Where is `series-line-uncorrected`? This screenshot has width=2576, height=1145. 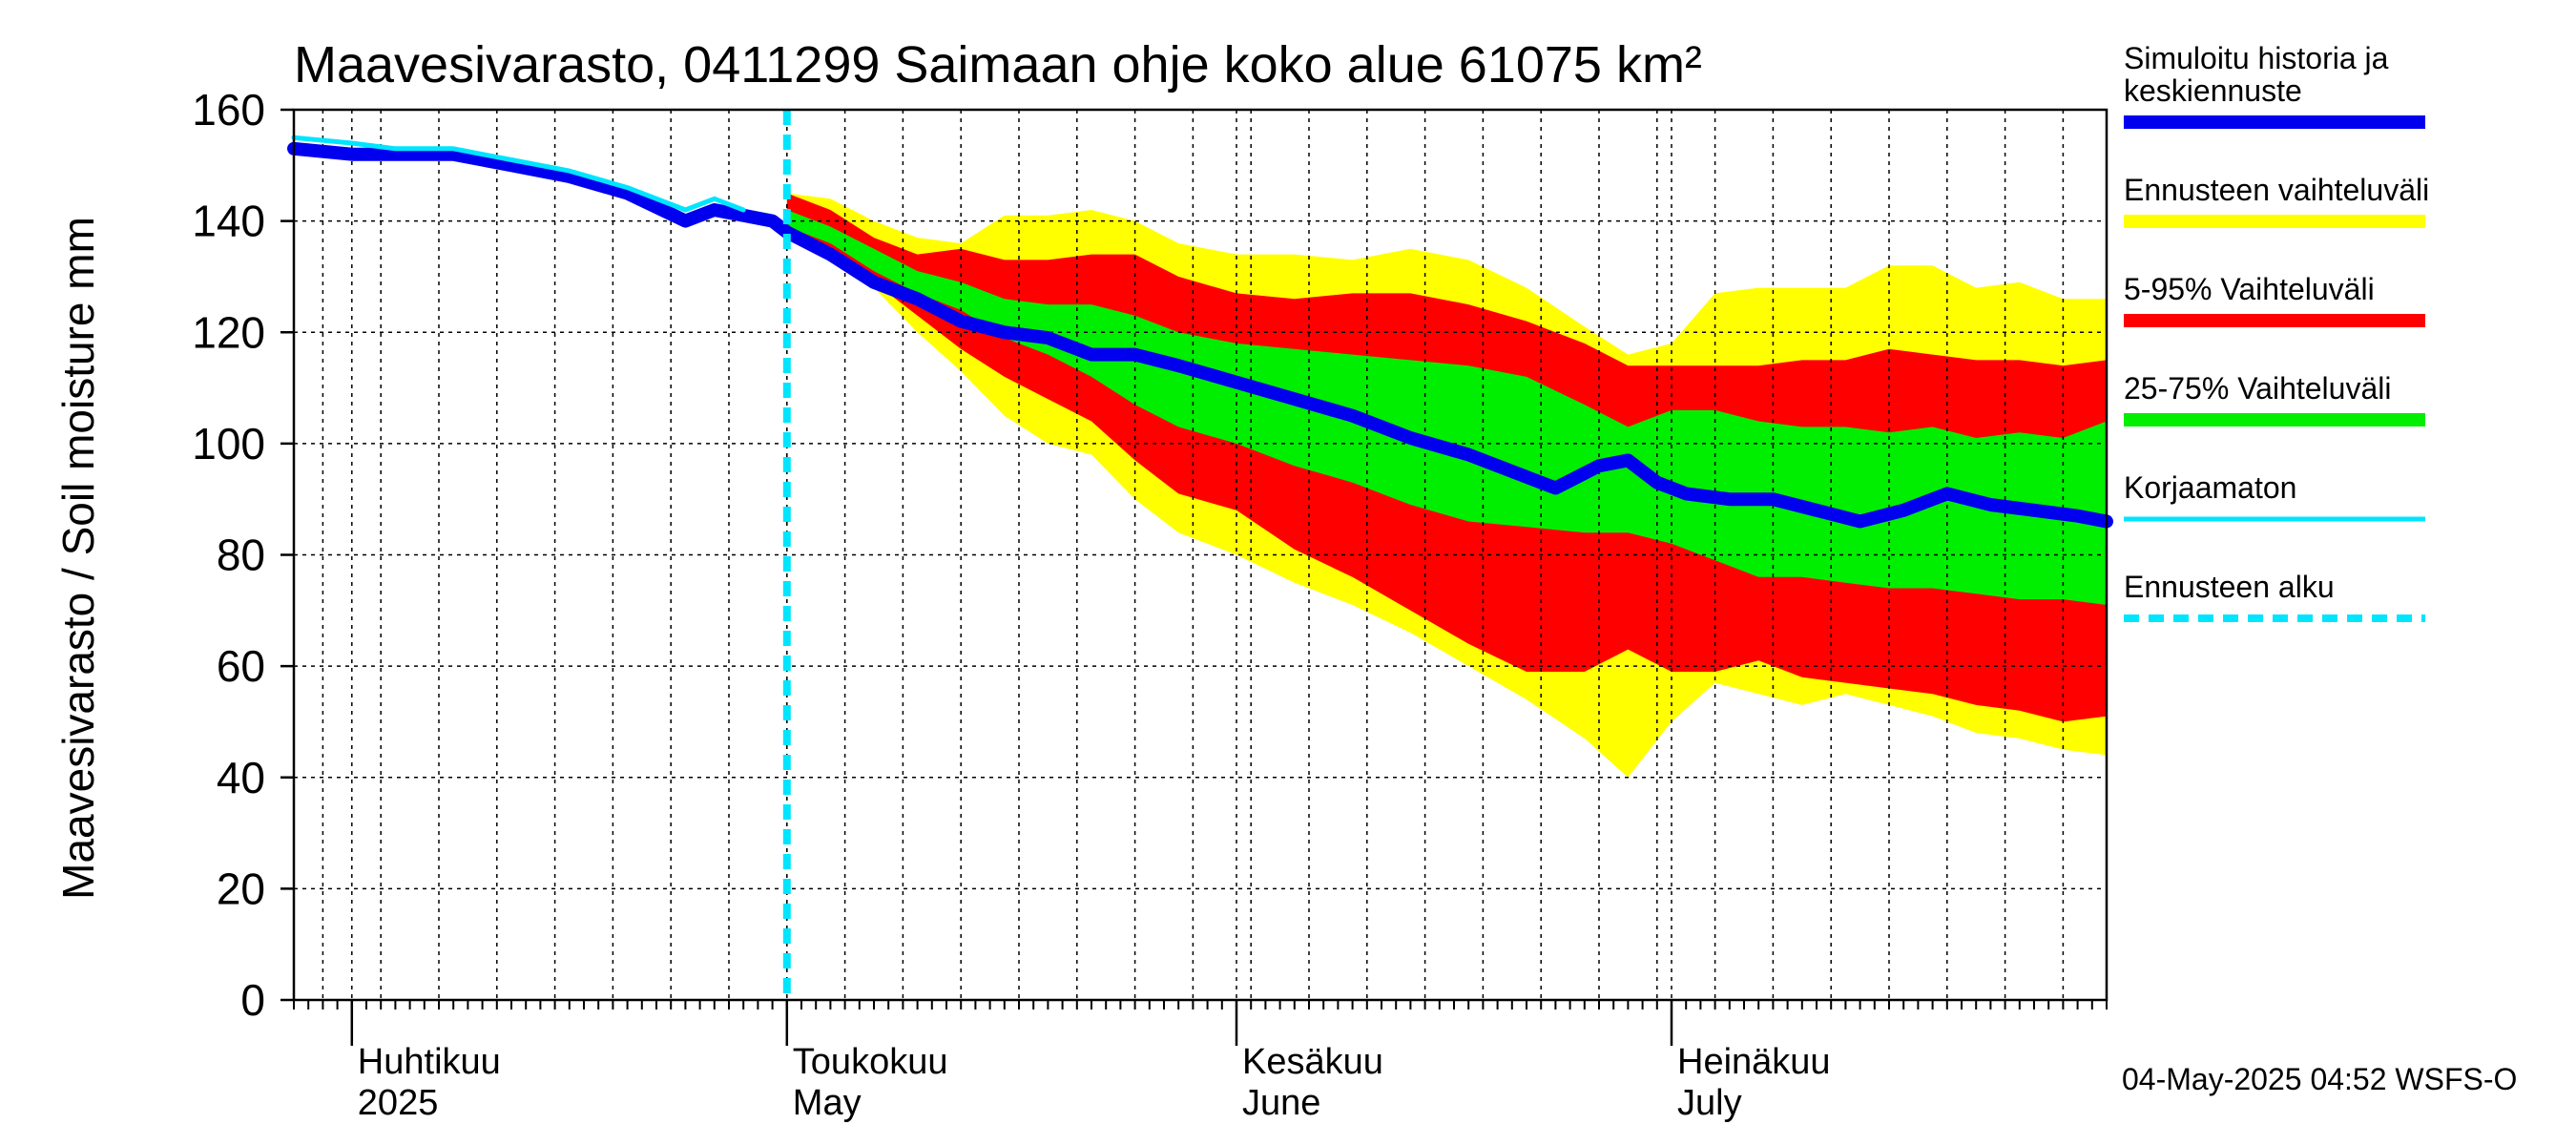
series-line-uncorrected is located at coordinates (518, 174).